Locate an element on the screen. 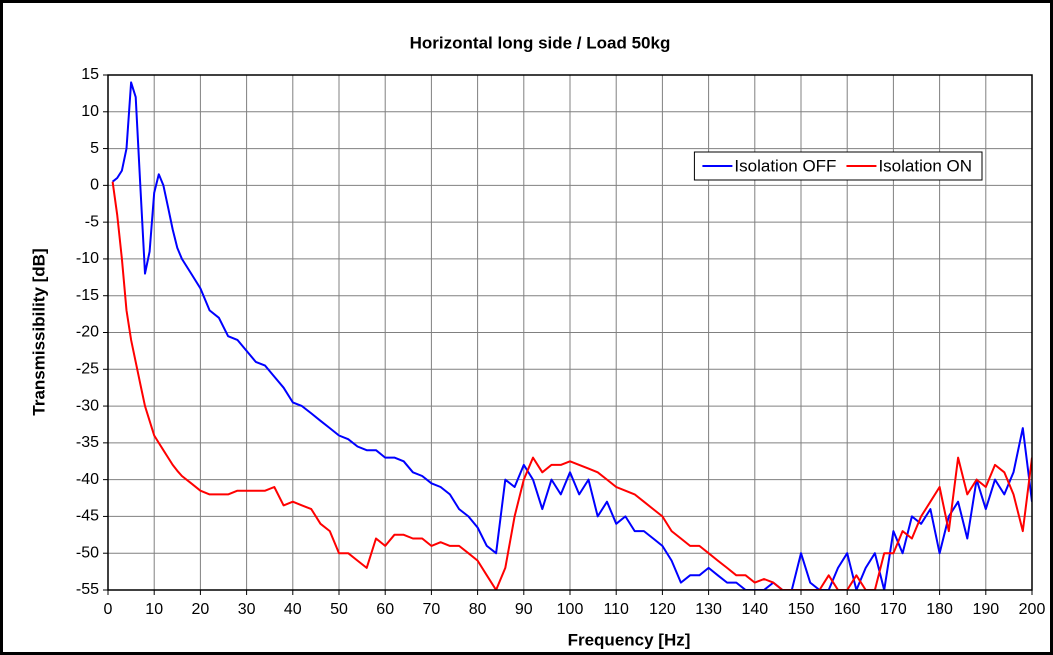  x-tick-label: 40 is located at coordinates (293, 609).